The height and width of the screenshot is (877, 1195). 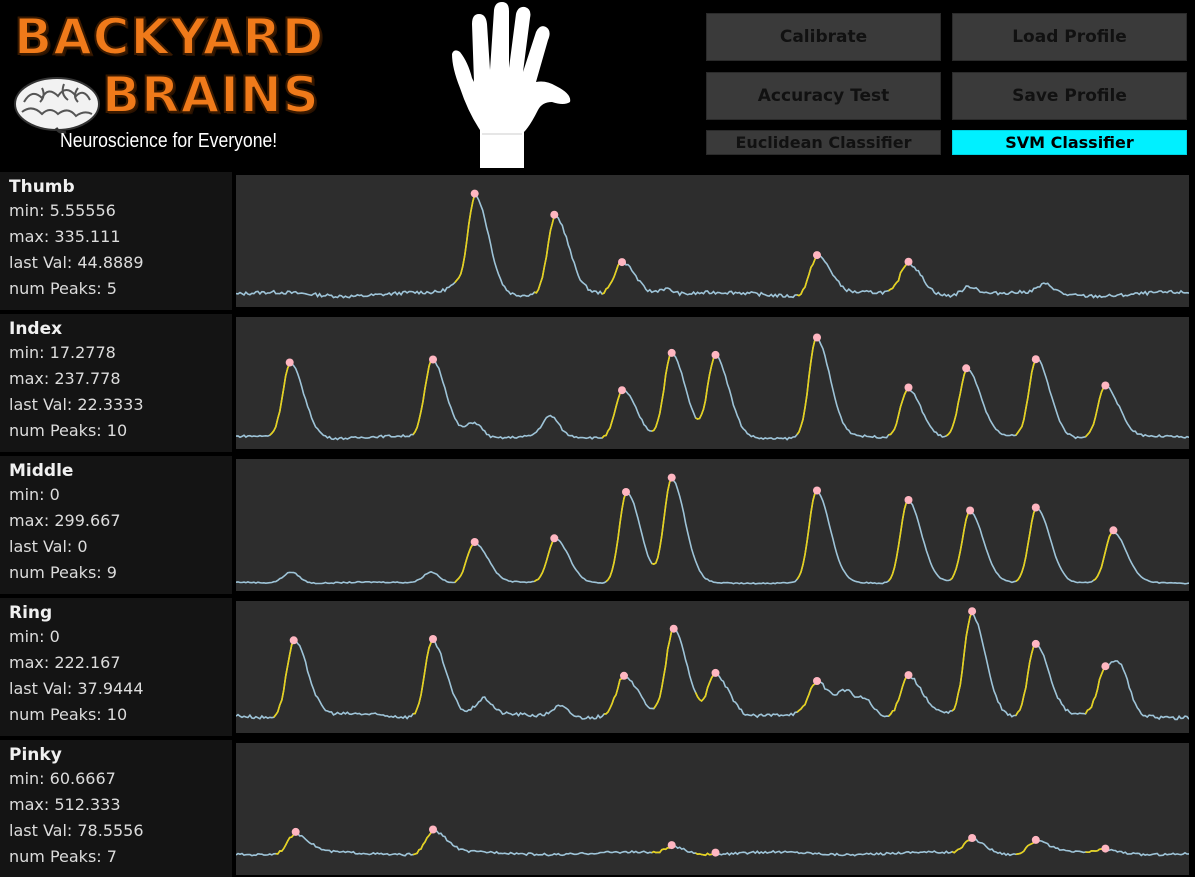 I want to click on svm-classifier-button: SVM Classifier, so click(x=1069, y=142).